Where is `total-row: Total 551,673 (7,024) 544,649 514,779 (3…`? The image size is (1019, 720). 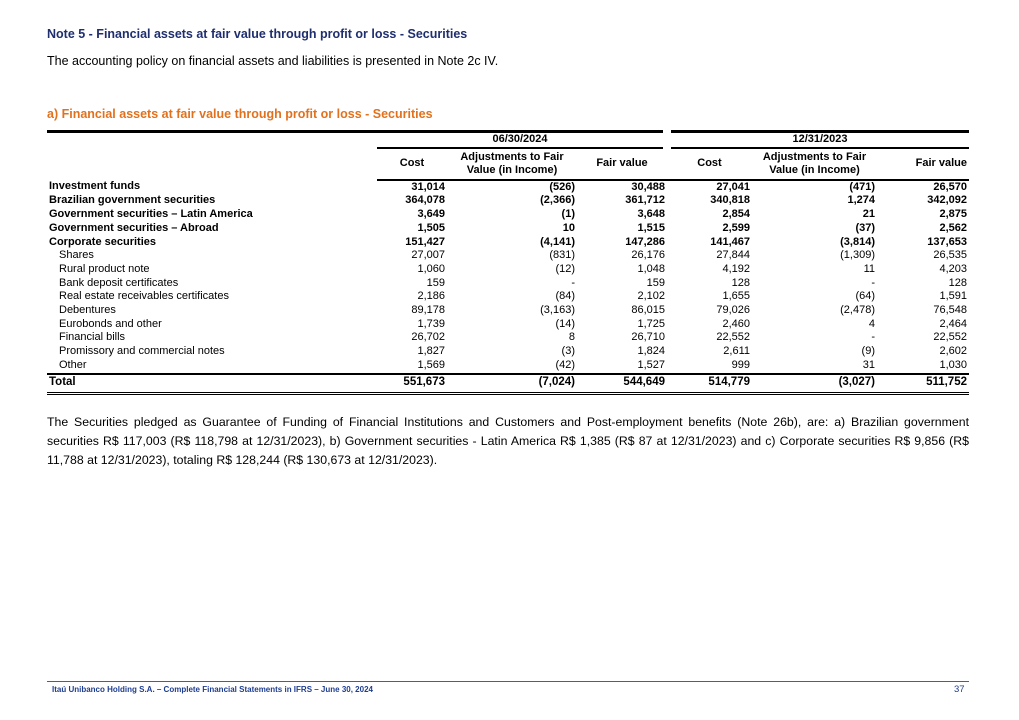 total-row: Total 551,673 (7,024) 544,649 514,779 (3… is located at coordinates (508, 383).